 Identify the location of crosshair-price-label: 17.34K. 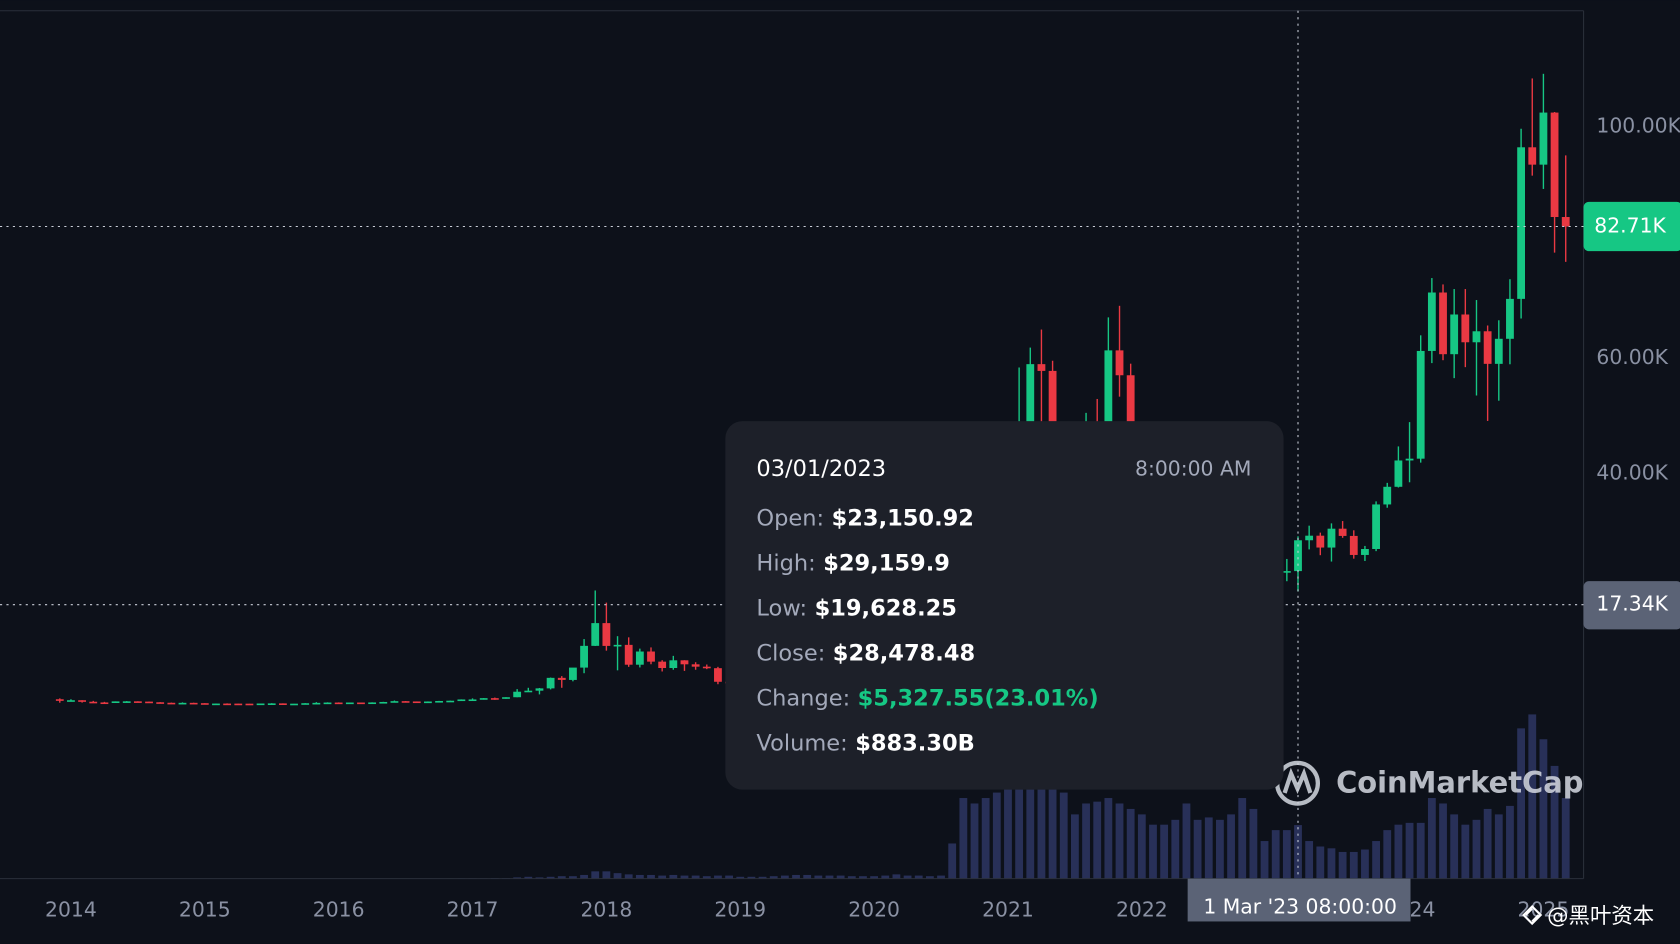
(1632, 604).